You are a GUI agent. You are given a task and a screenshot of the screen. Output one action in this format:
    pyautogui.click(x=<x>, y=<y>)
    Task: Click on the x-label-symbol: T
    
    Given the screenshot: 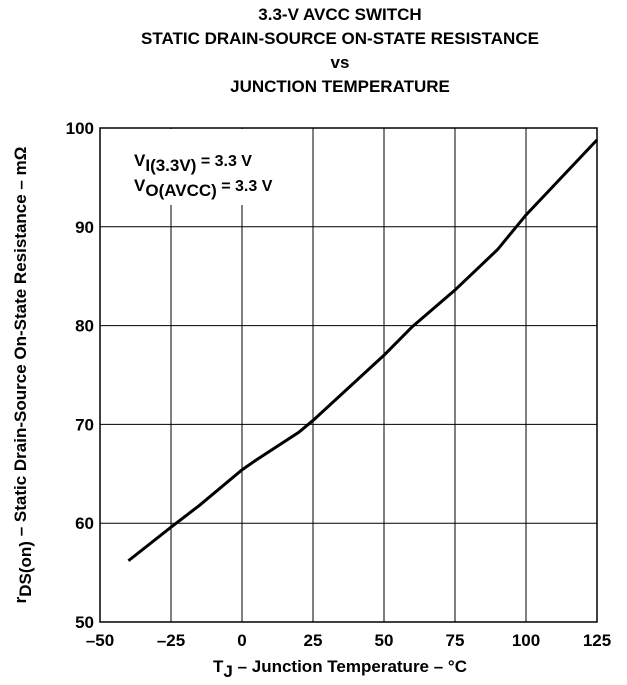 What is the action you would take?
    pyautogui.click(x=218, y=666)
    